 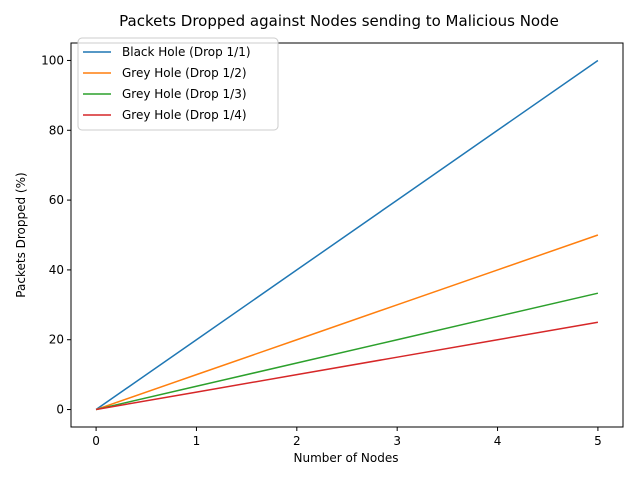 I want to click on x-axis-label: Number of Nodes, so click(x=346, y=458).